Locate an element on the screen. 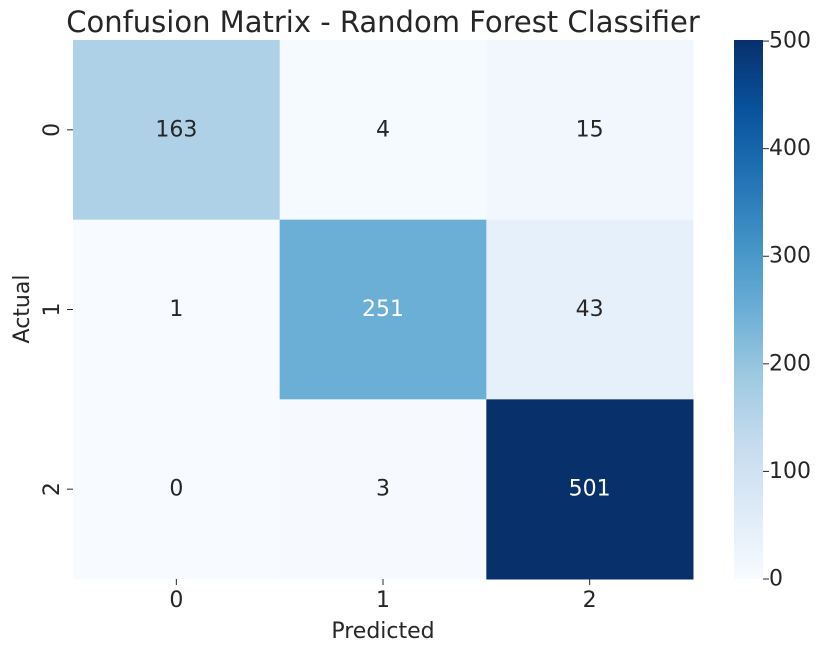 This screenshot has width=826, height=657. y-axis-label: Actual is located at coordinates (22, 309).